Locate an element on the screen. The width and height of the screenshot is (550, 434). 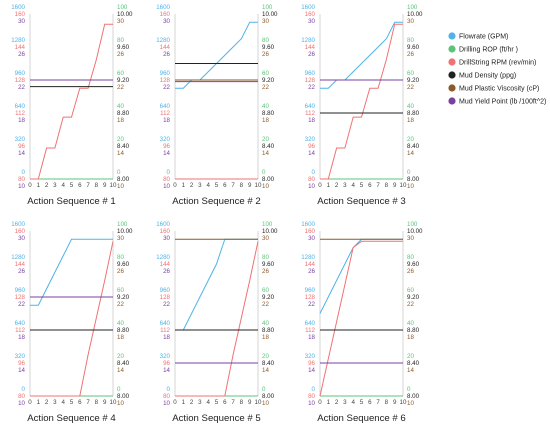
left-tick-yp: 14 is located at coordinates (311, 153).